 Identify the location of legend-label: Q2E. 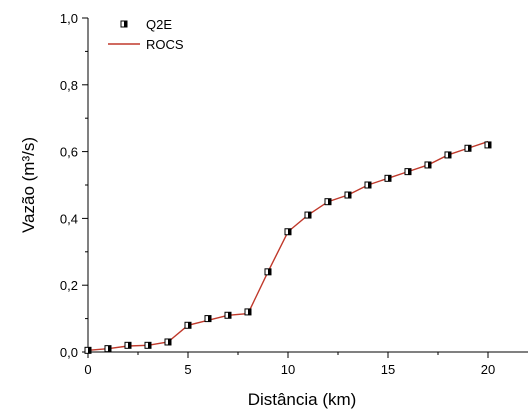
(159, 24).